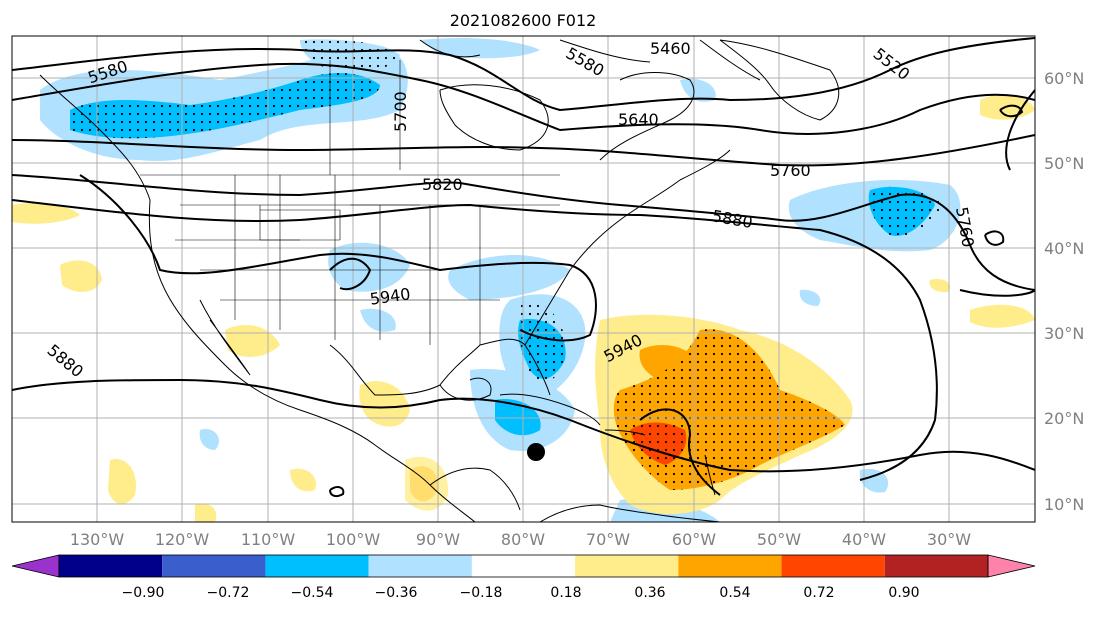 The height and width of the screenshot is (617, 1105). I want to click on lat-label: 20°N, so click(1064, 418).